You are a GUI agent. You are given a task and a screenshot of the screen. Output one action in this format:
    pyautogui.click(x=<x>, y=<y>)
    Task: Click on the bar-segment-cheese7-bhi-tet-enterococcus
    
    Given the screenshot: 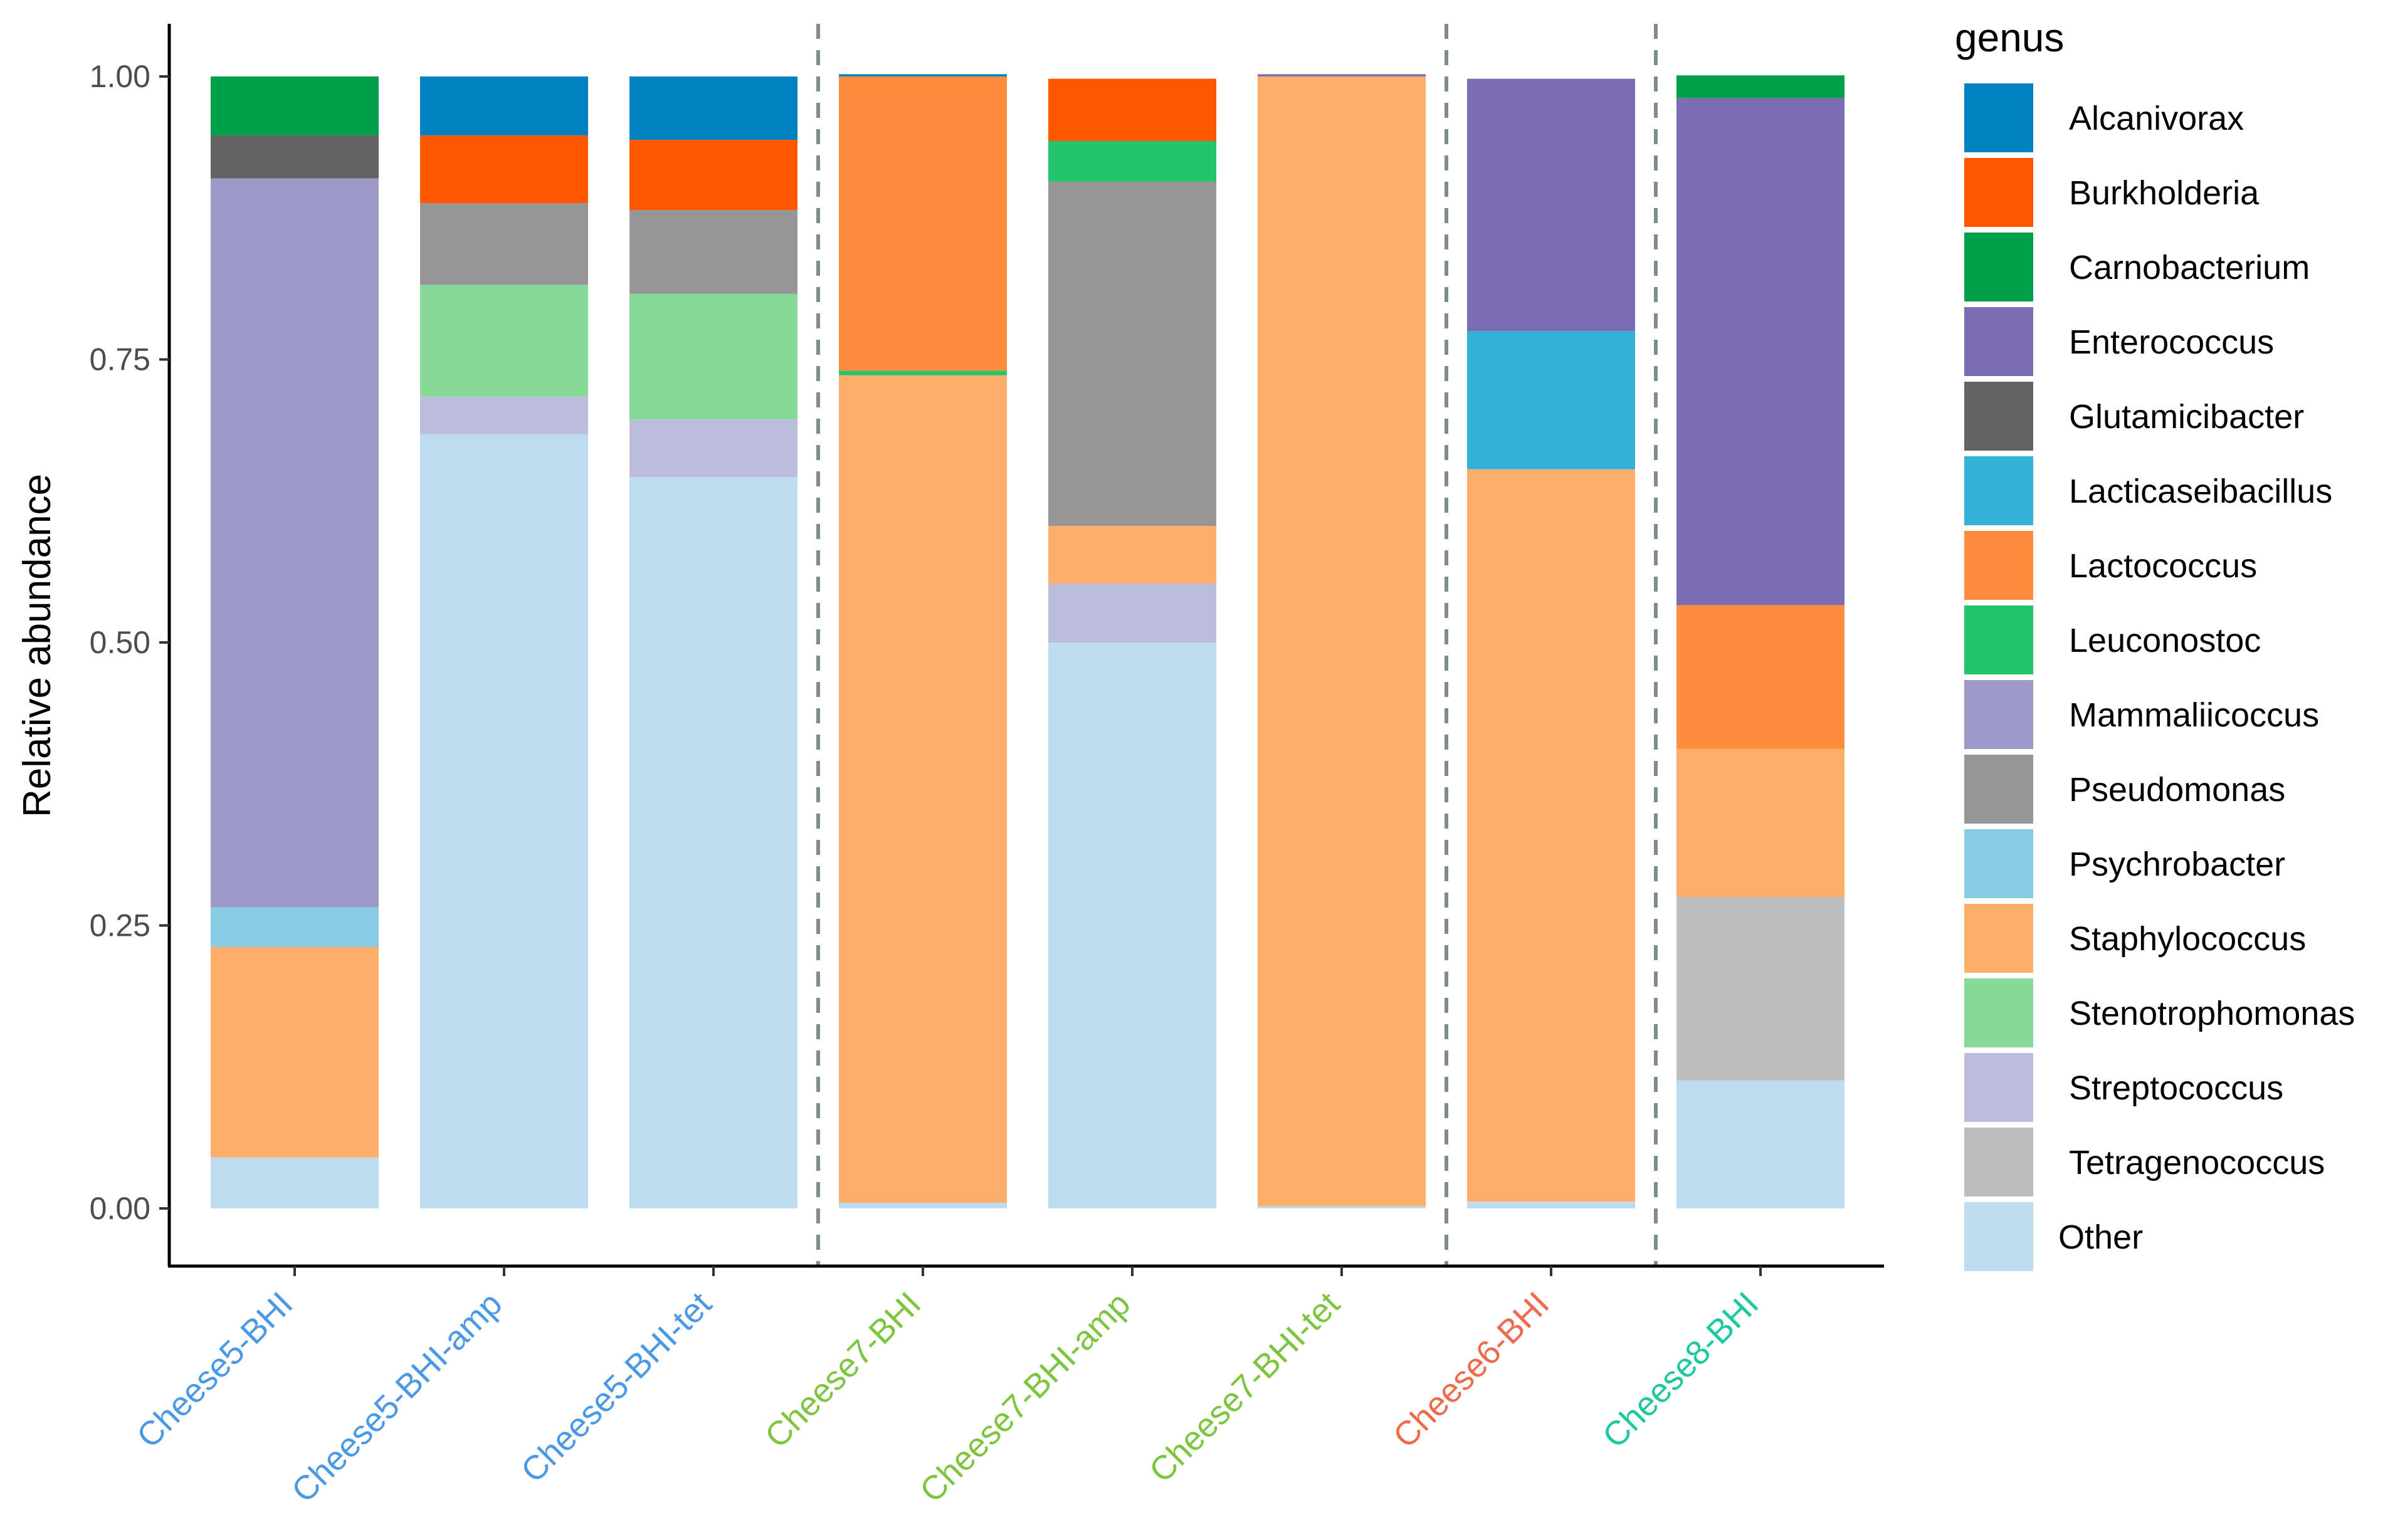 What is the action you would take?
    pyautogui.click(x=1342, y=75)
    